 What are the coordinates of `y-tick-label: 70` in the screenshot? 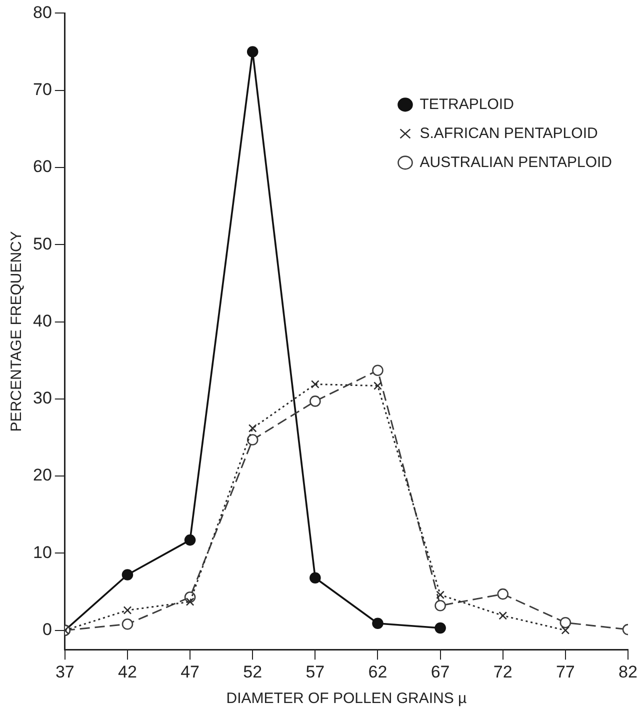 It's located at (42, 90).